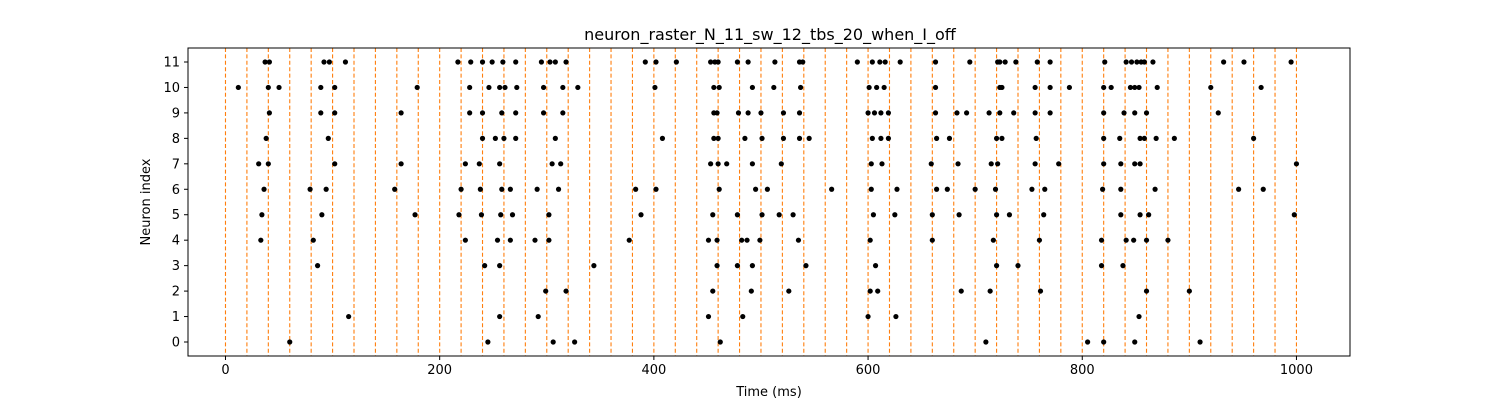 The width and height of the screenshot is (1500, 400). Describe the element at coordinates (176, 241) in the screenshot. I see `y-tick-label: 4` at that location.